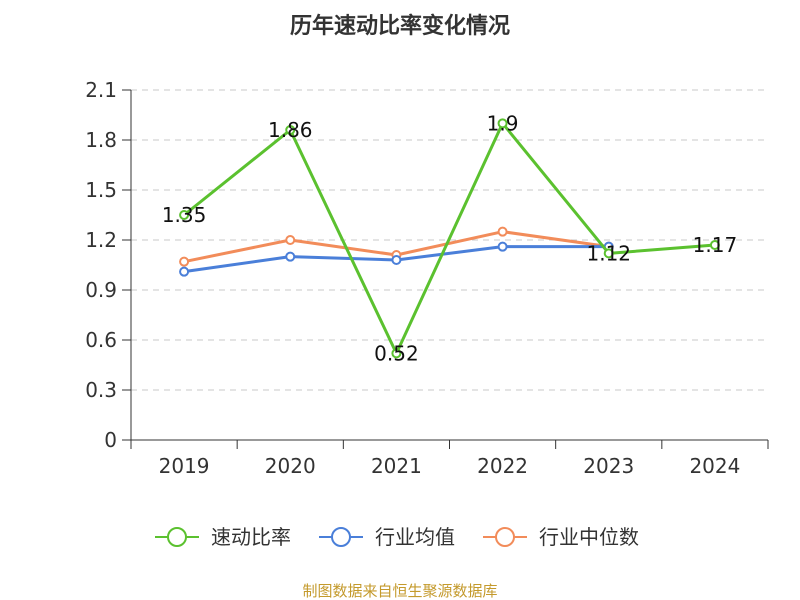 Image resolution: width=800 pixels, height=600 pixels. I want to click on data-label: 1.86, so click(290, 130).